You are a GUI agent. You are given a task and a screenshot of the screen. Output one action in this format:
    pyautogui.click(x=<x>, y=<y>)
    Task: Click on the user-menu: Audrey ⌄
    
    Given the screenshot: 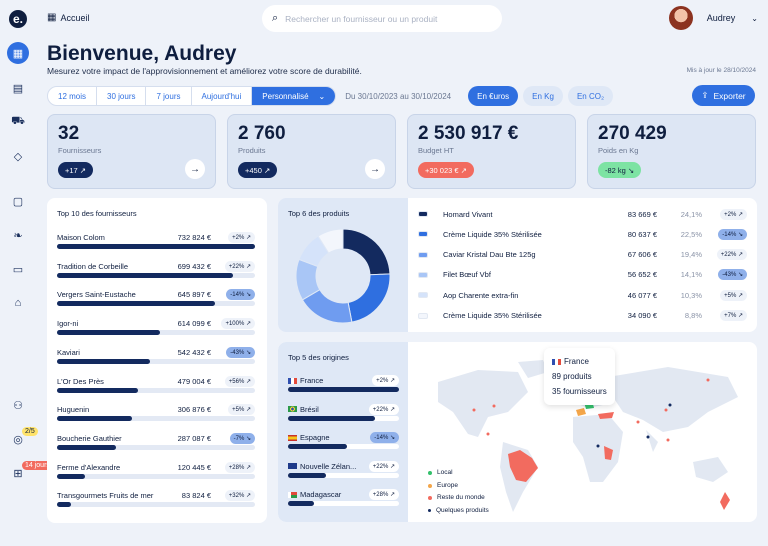 What is the action you would take?
    pyautogui.click(x=713, y=18)
    